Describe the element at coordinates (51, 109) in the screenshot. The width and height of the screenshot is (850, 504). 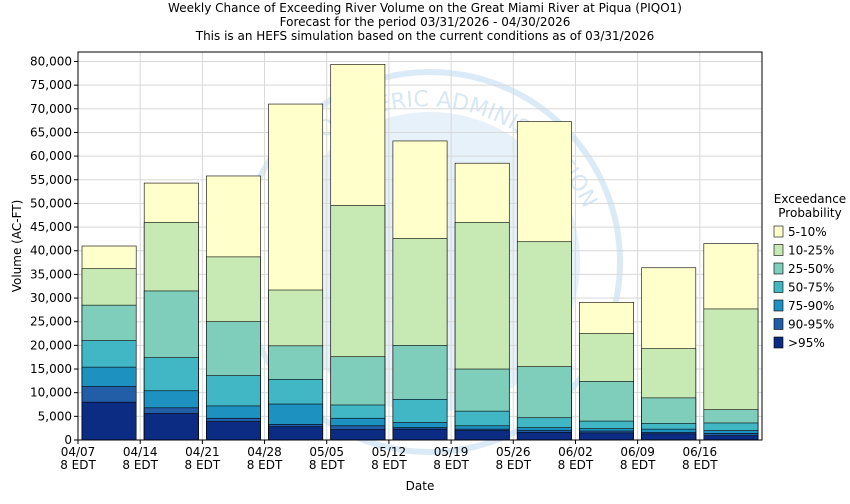
I see `y-tick-label: 70,000` at that location.